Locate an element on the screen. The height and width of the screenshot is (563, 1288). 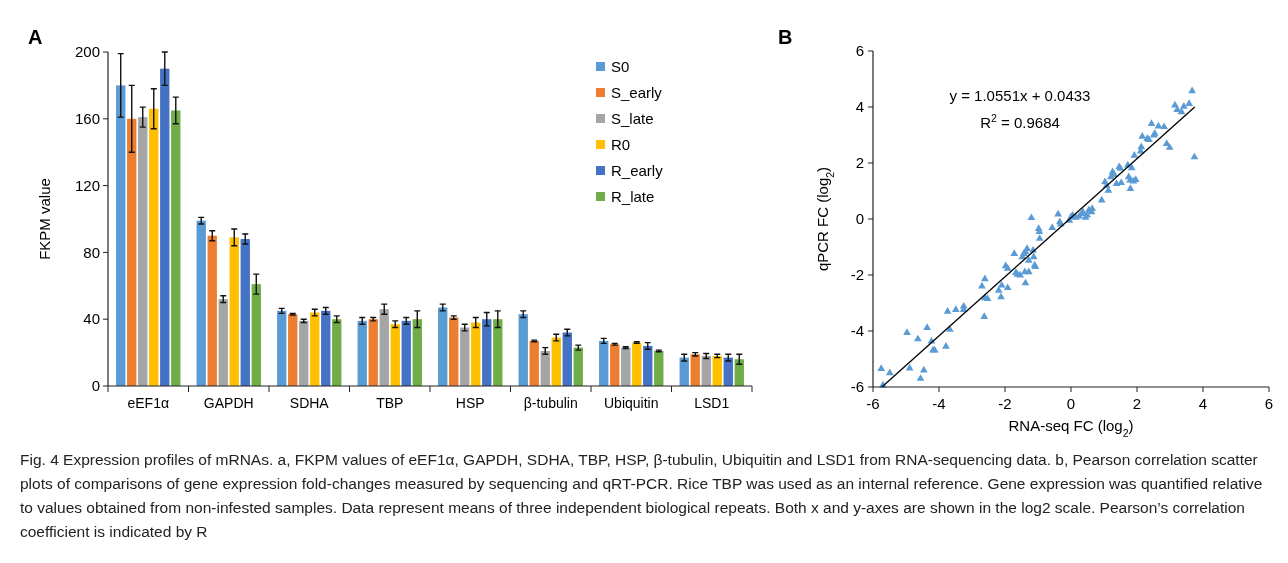
legend-label: R0 is located at coordinates (621, 145).